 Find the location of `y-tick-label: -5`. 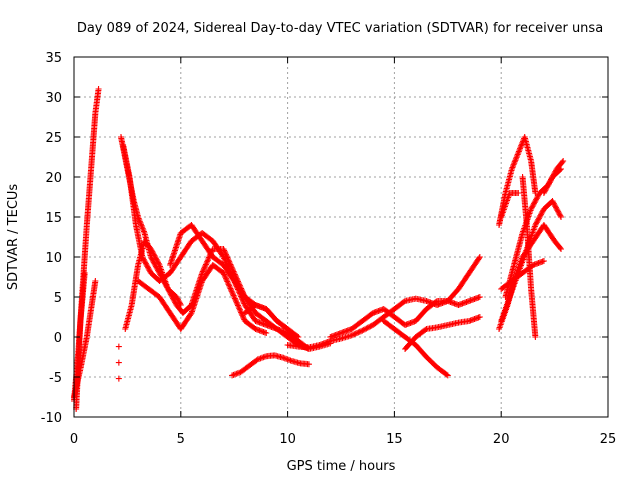

y-tick-label: -5 is located at coordinates (55, 378).